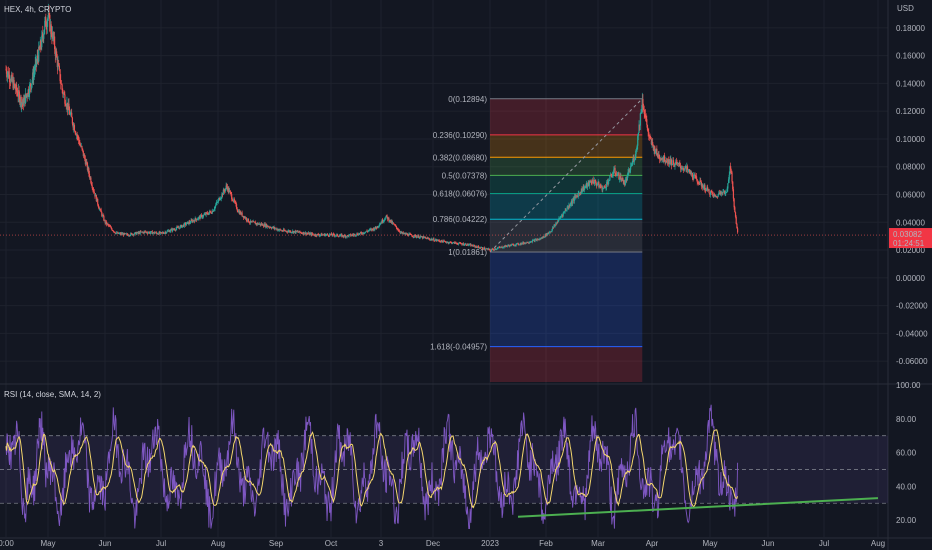 This screenshot has height=550, width=932. Describe the element at coordinates (910, 56) in the screenshot. I see `price-tick-label: 0.16000` at that location.